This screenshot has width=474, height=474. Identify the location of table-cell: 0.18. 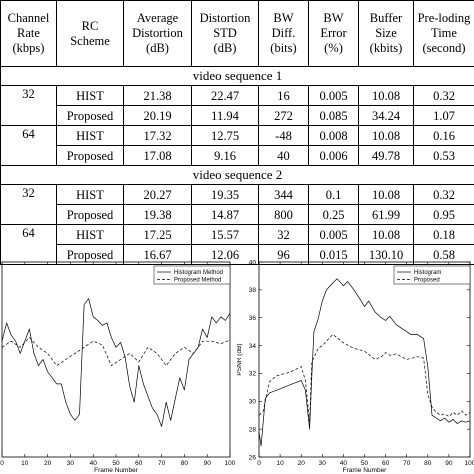
(443, 234).